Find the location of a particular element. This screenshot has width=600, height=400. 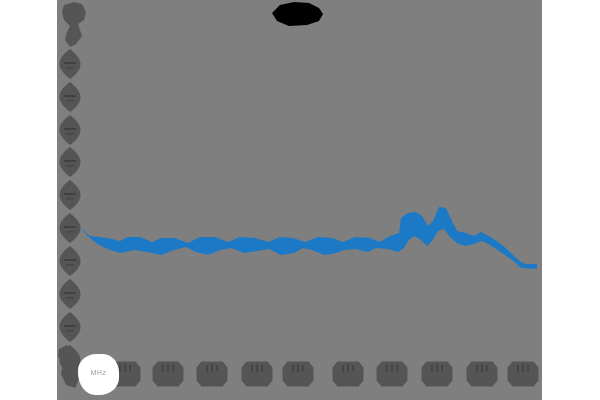

unit-label-box: MHz is located at coordinates (98, 374).